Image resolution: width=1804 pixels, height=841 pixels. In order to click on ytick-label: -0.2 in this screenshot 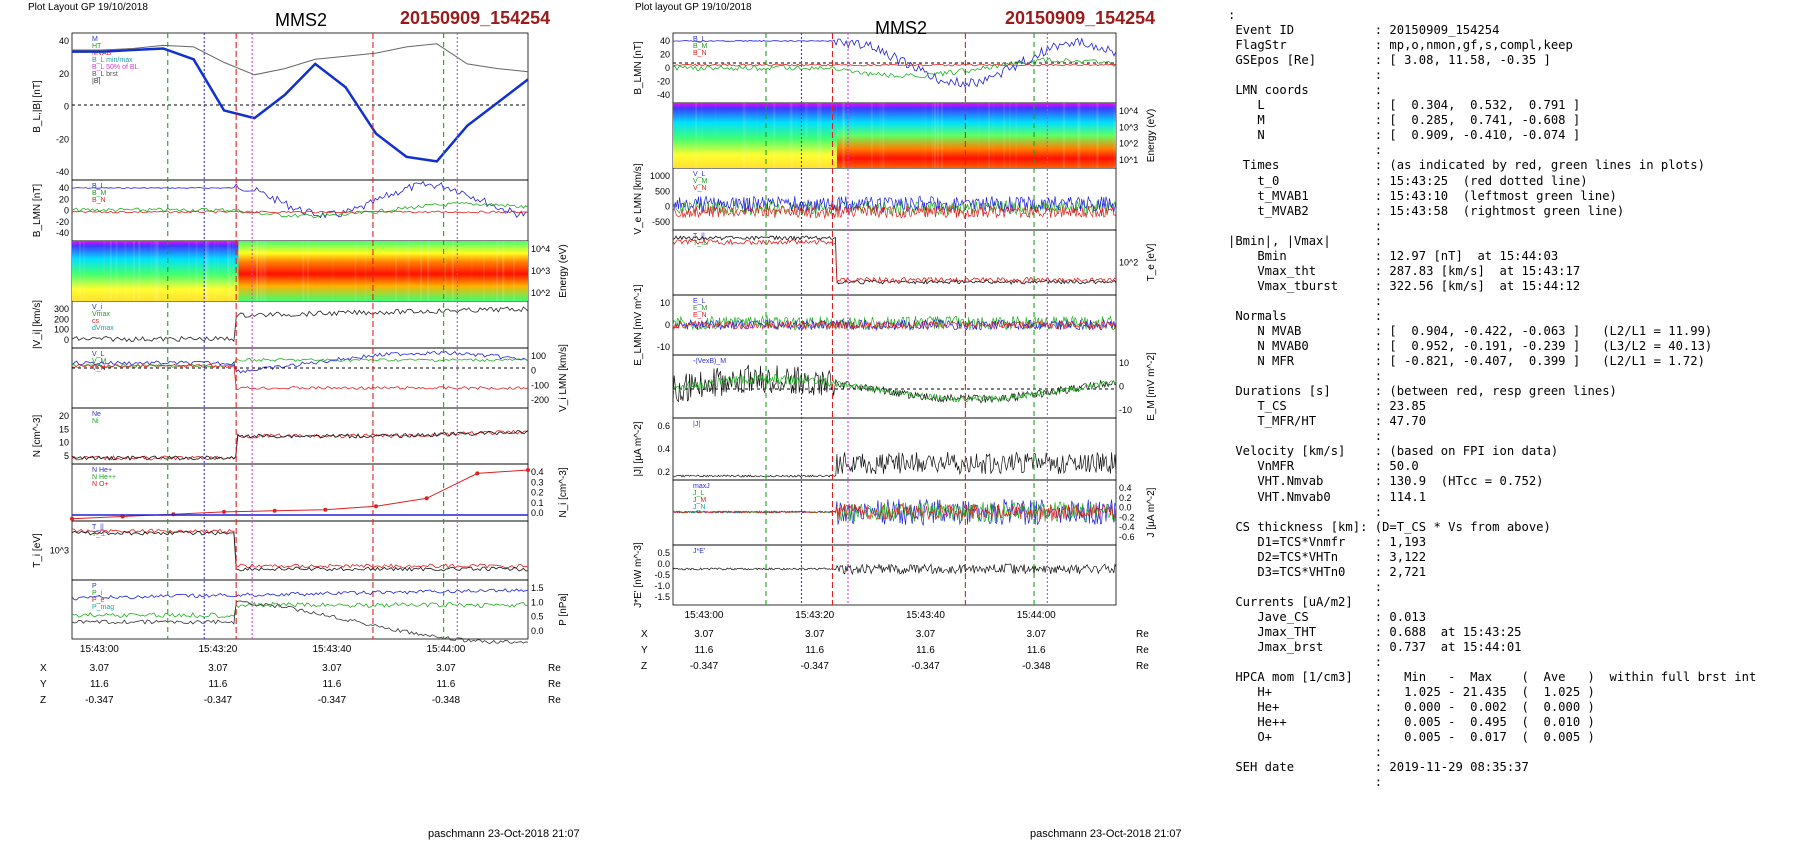, I will do `click(1127, 517)`.